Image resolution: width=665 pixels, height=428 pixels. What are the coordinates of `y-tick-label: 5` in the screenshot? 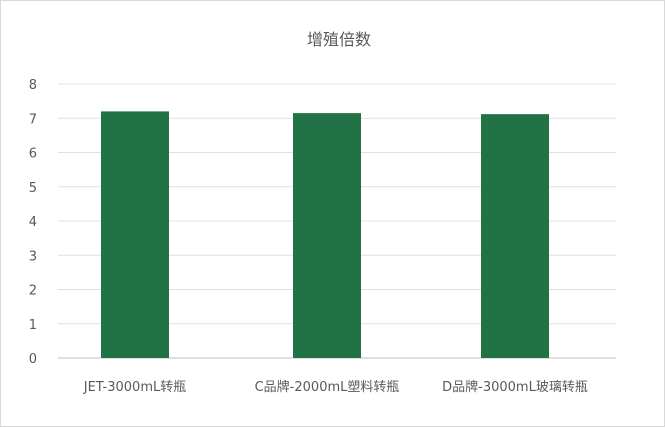 It's located at (33, 188).